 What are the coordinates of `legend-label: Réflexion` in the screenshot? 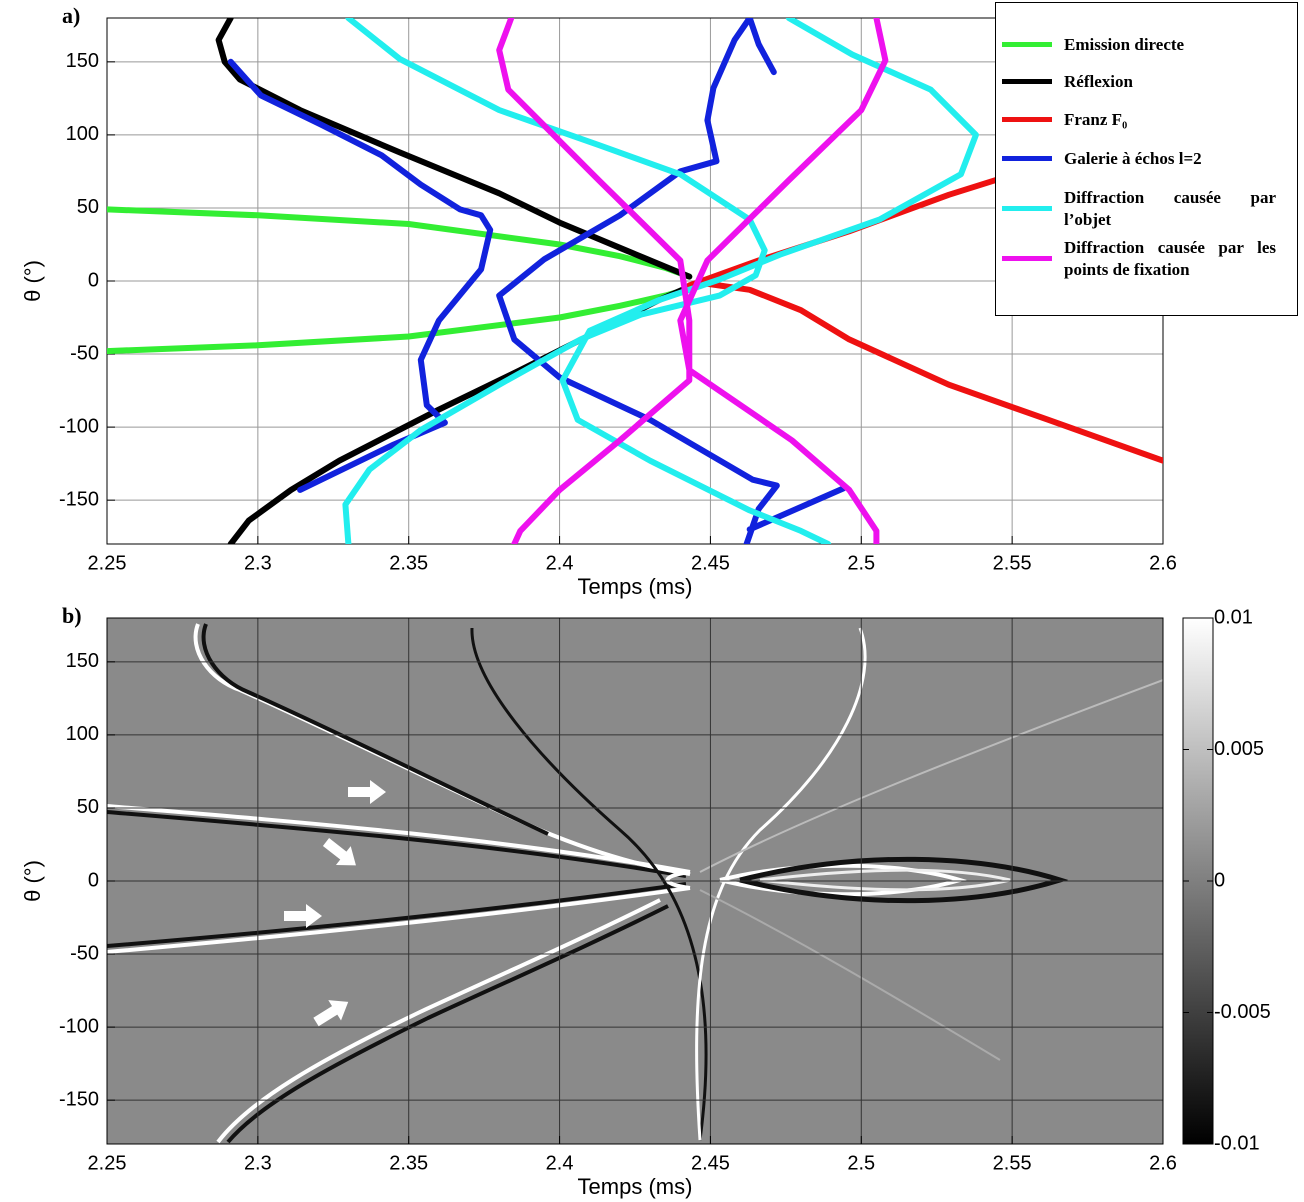 It's located at (1098, 81).